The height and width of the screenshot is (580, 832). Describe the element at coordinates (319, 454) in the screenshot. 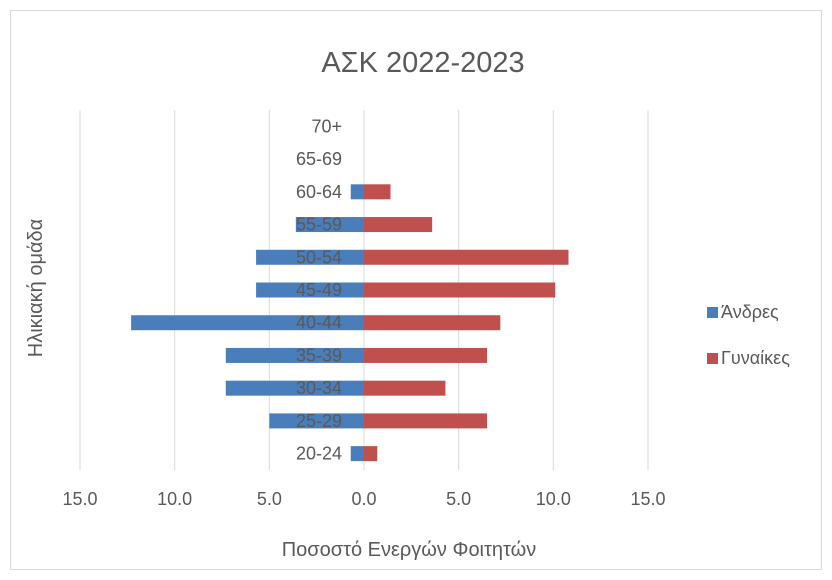

I see `category-label: 20-24` at that location.